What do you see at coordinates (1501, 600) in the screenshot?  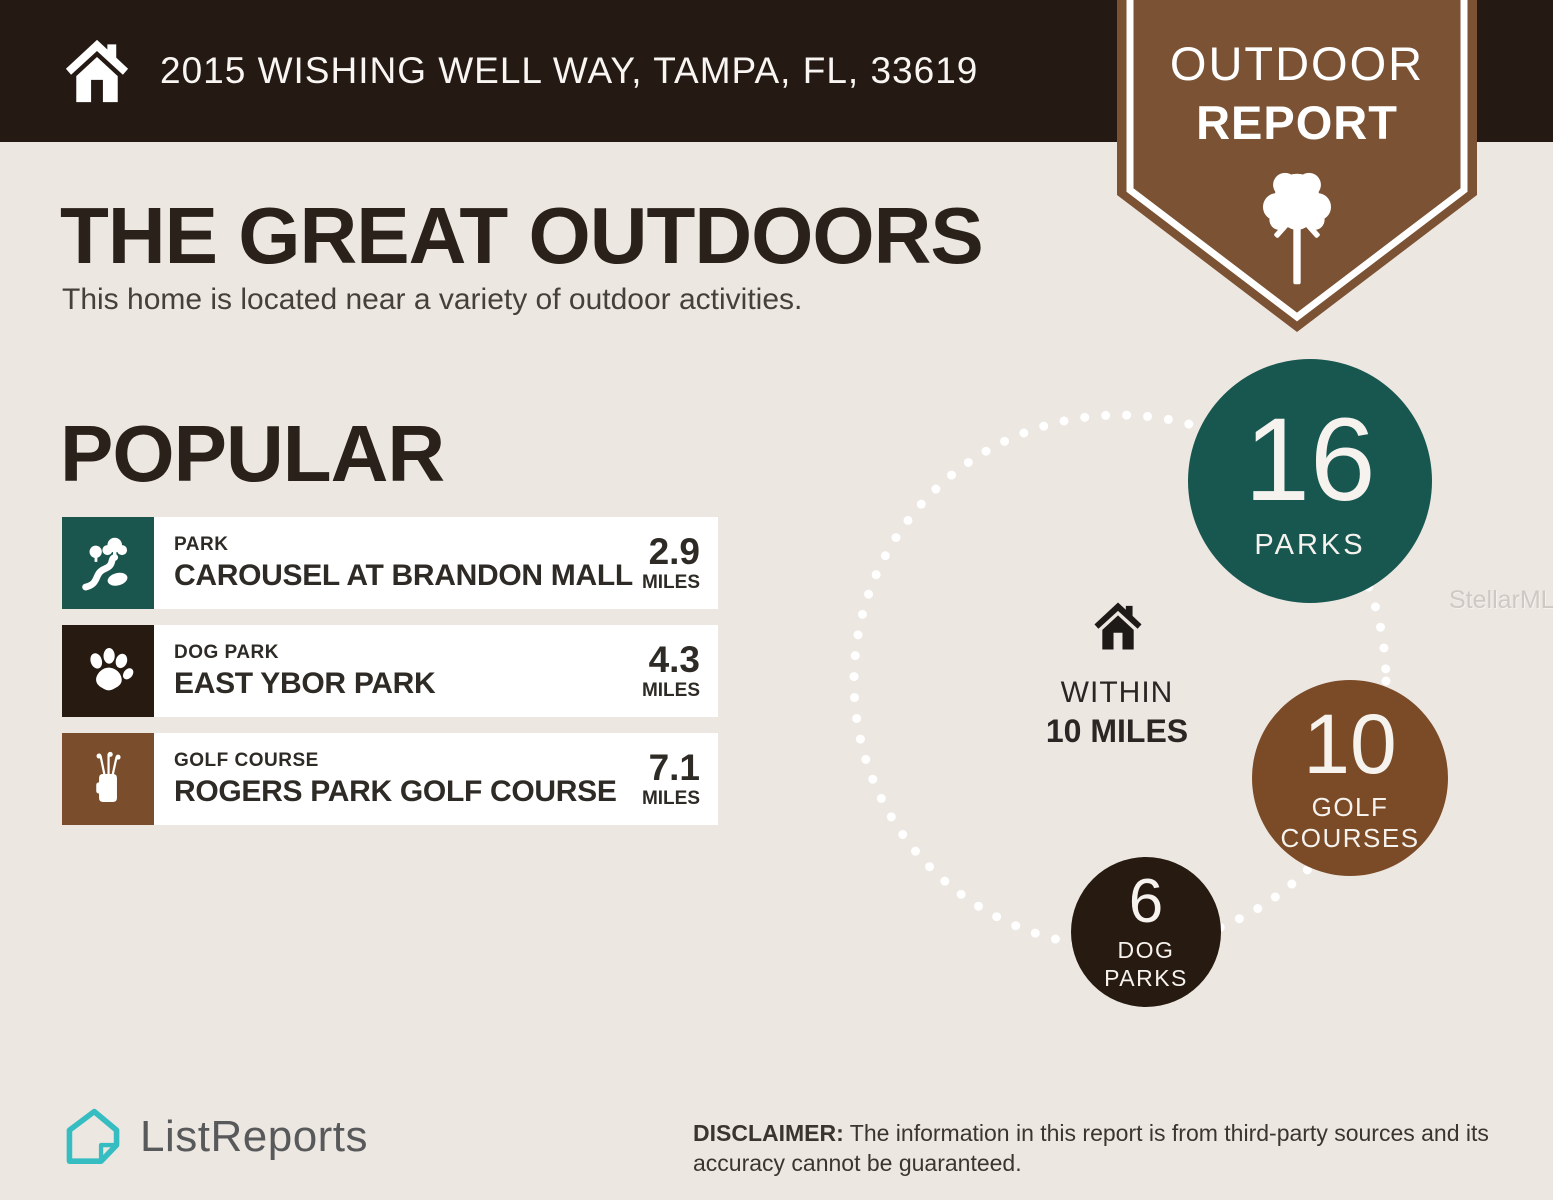 I see `watermark: StellarMLS` at bounding box center [1501, 600].